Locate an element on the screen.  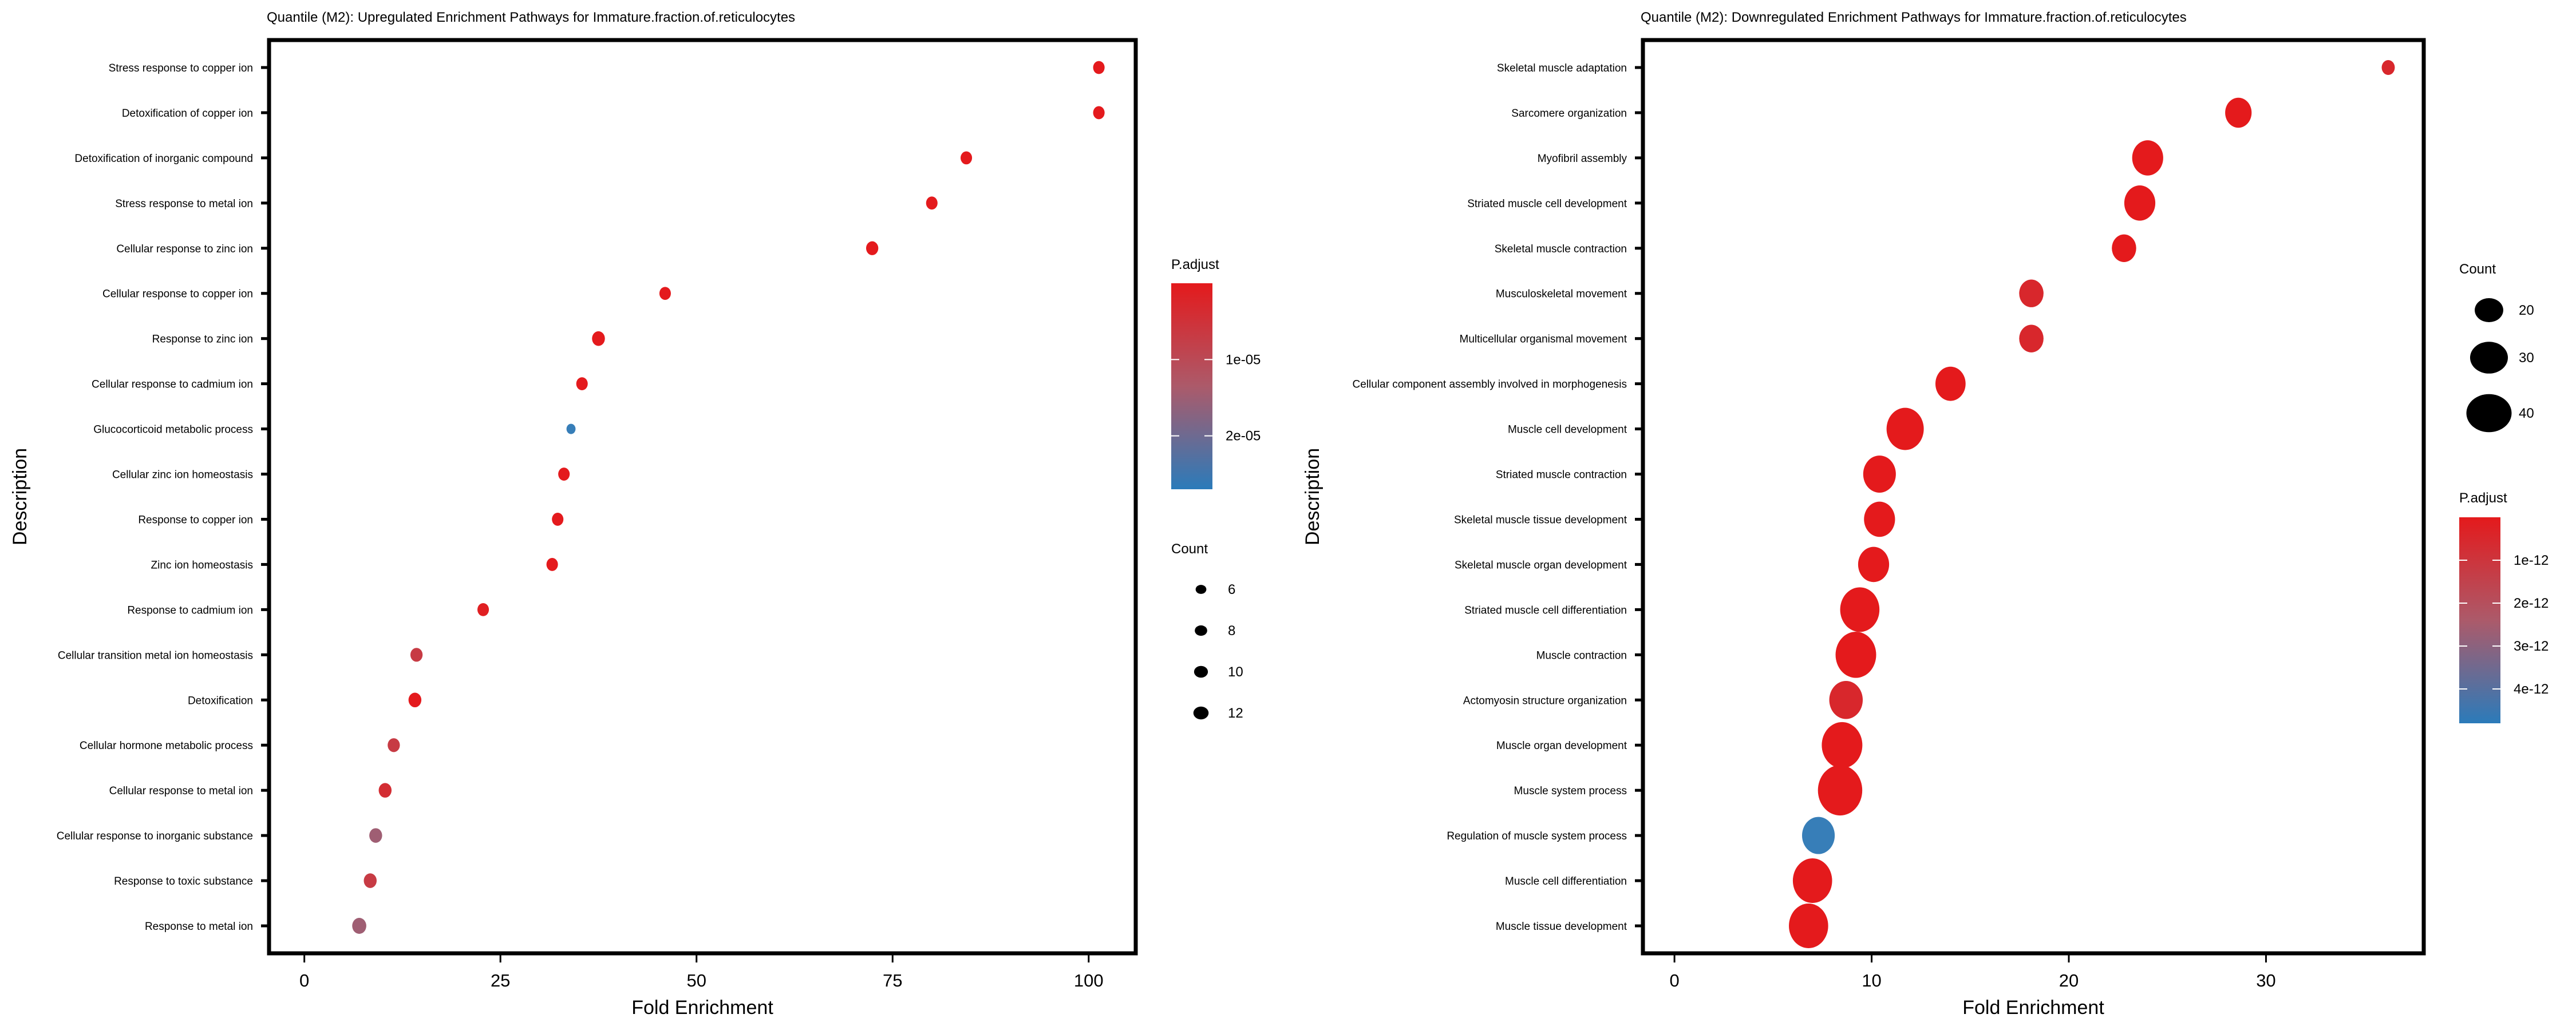
left-color-legend-title: P.adjust is located at coordinates (1195, 264).